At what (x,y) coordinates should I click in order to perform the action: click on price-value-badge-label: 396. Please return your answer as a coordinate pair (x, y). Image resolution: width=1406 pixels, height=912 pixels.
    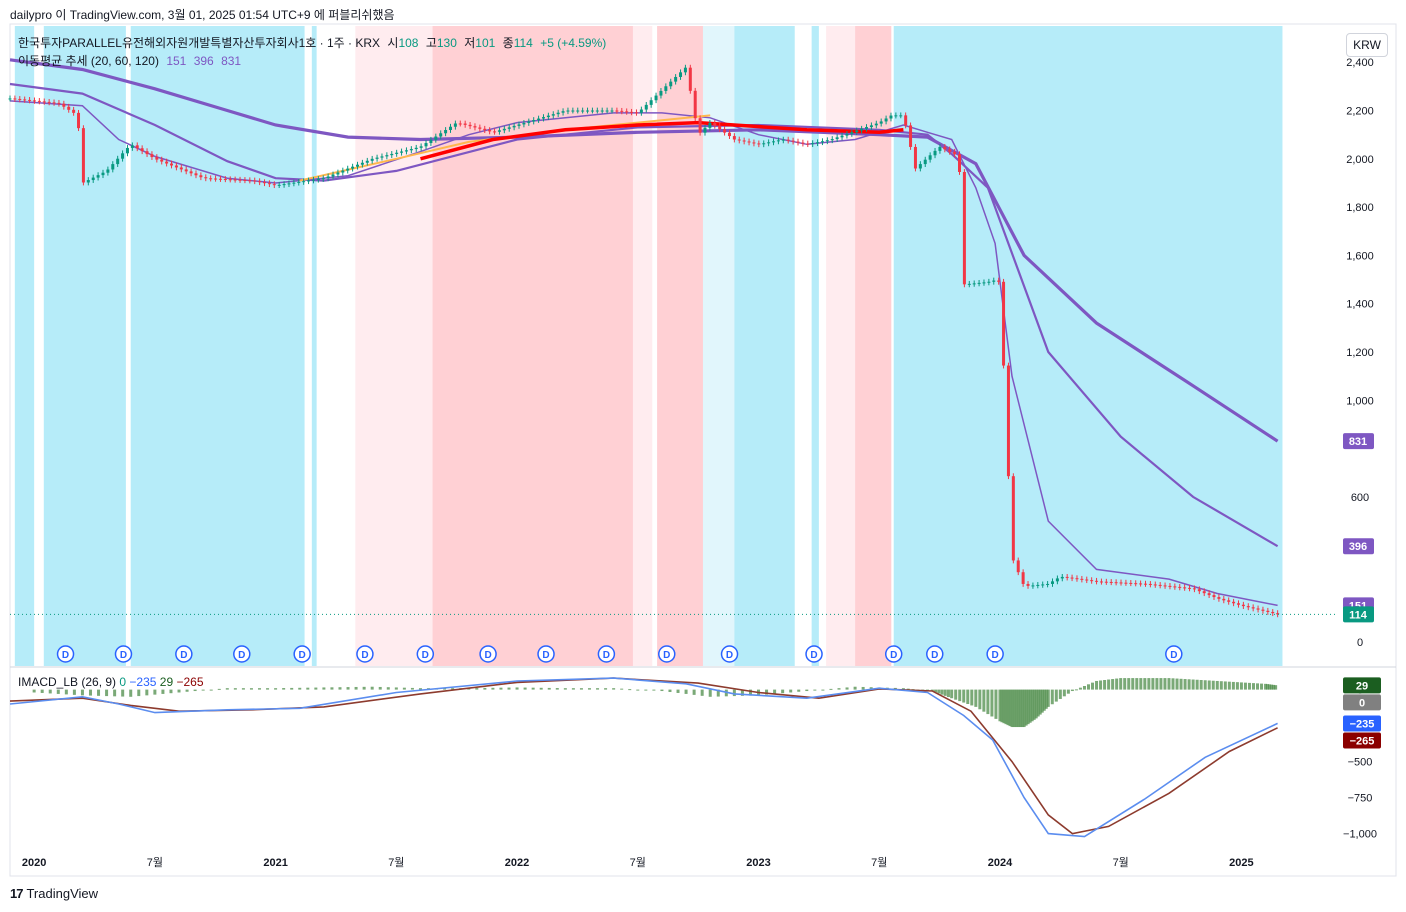
    Looking at the image, I should click on (1358, 547).